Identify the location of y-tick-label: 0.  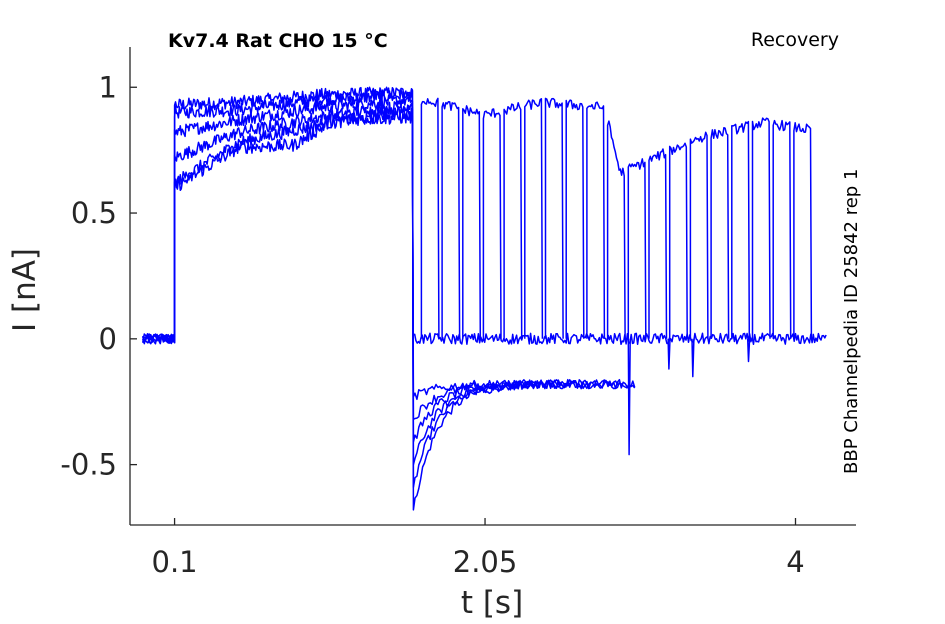
(108, 339).